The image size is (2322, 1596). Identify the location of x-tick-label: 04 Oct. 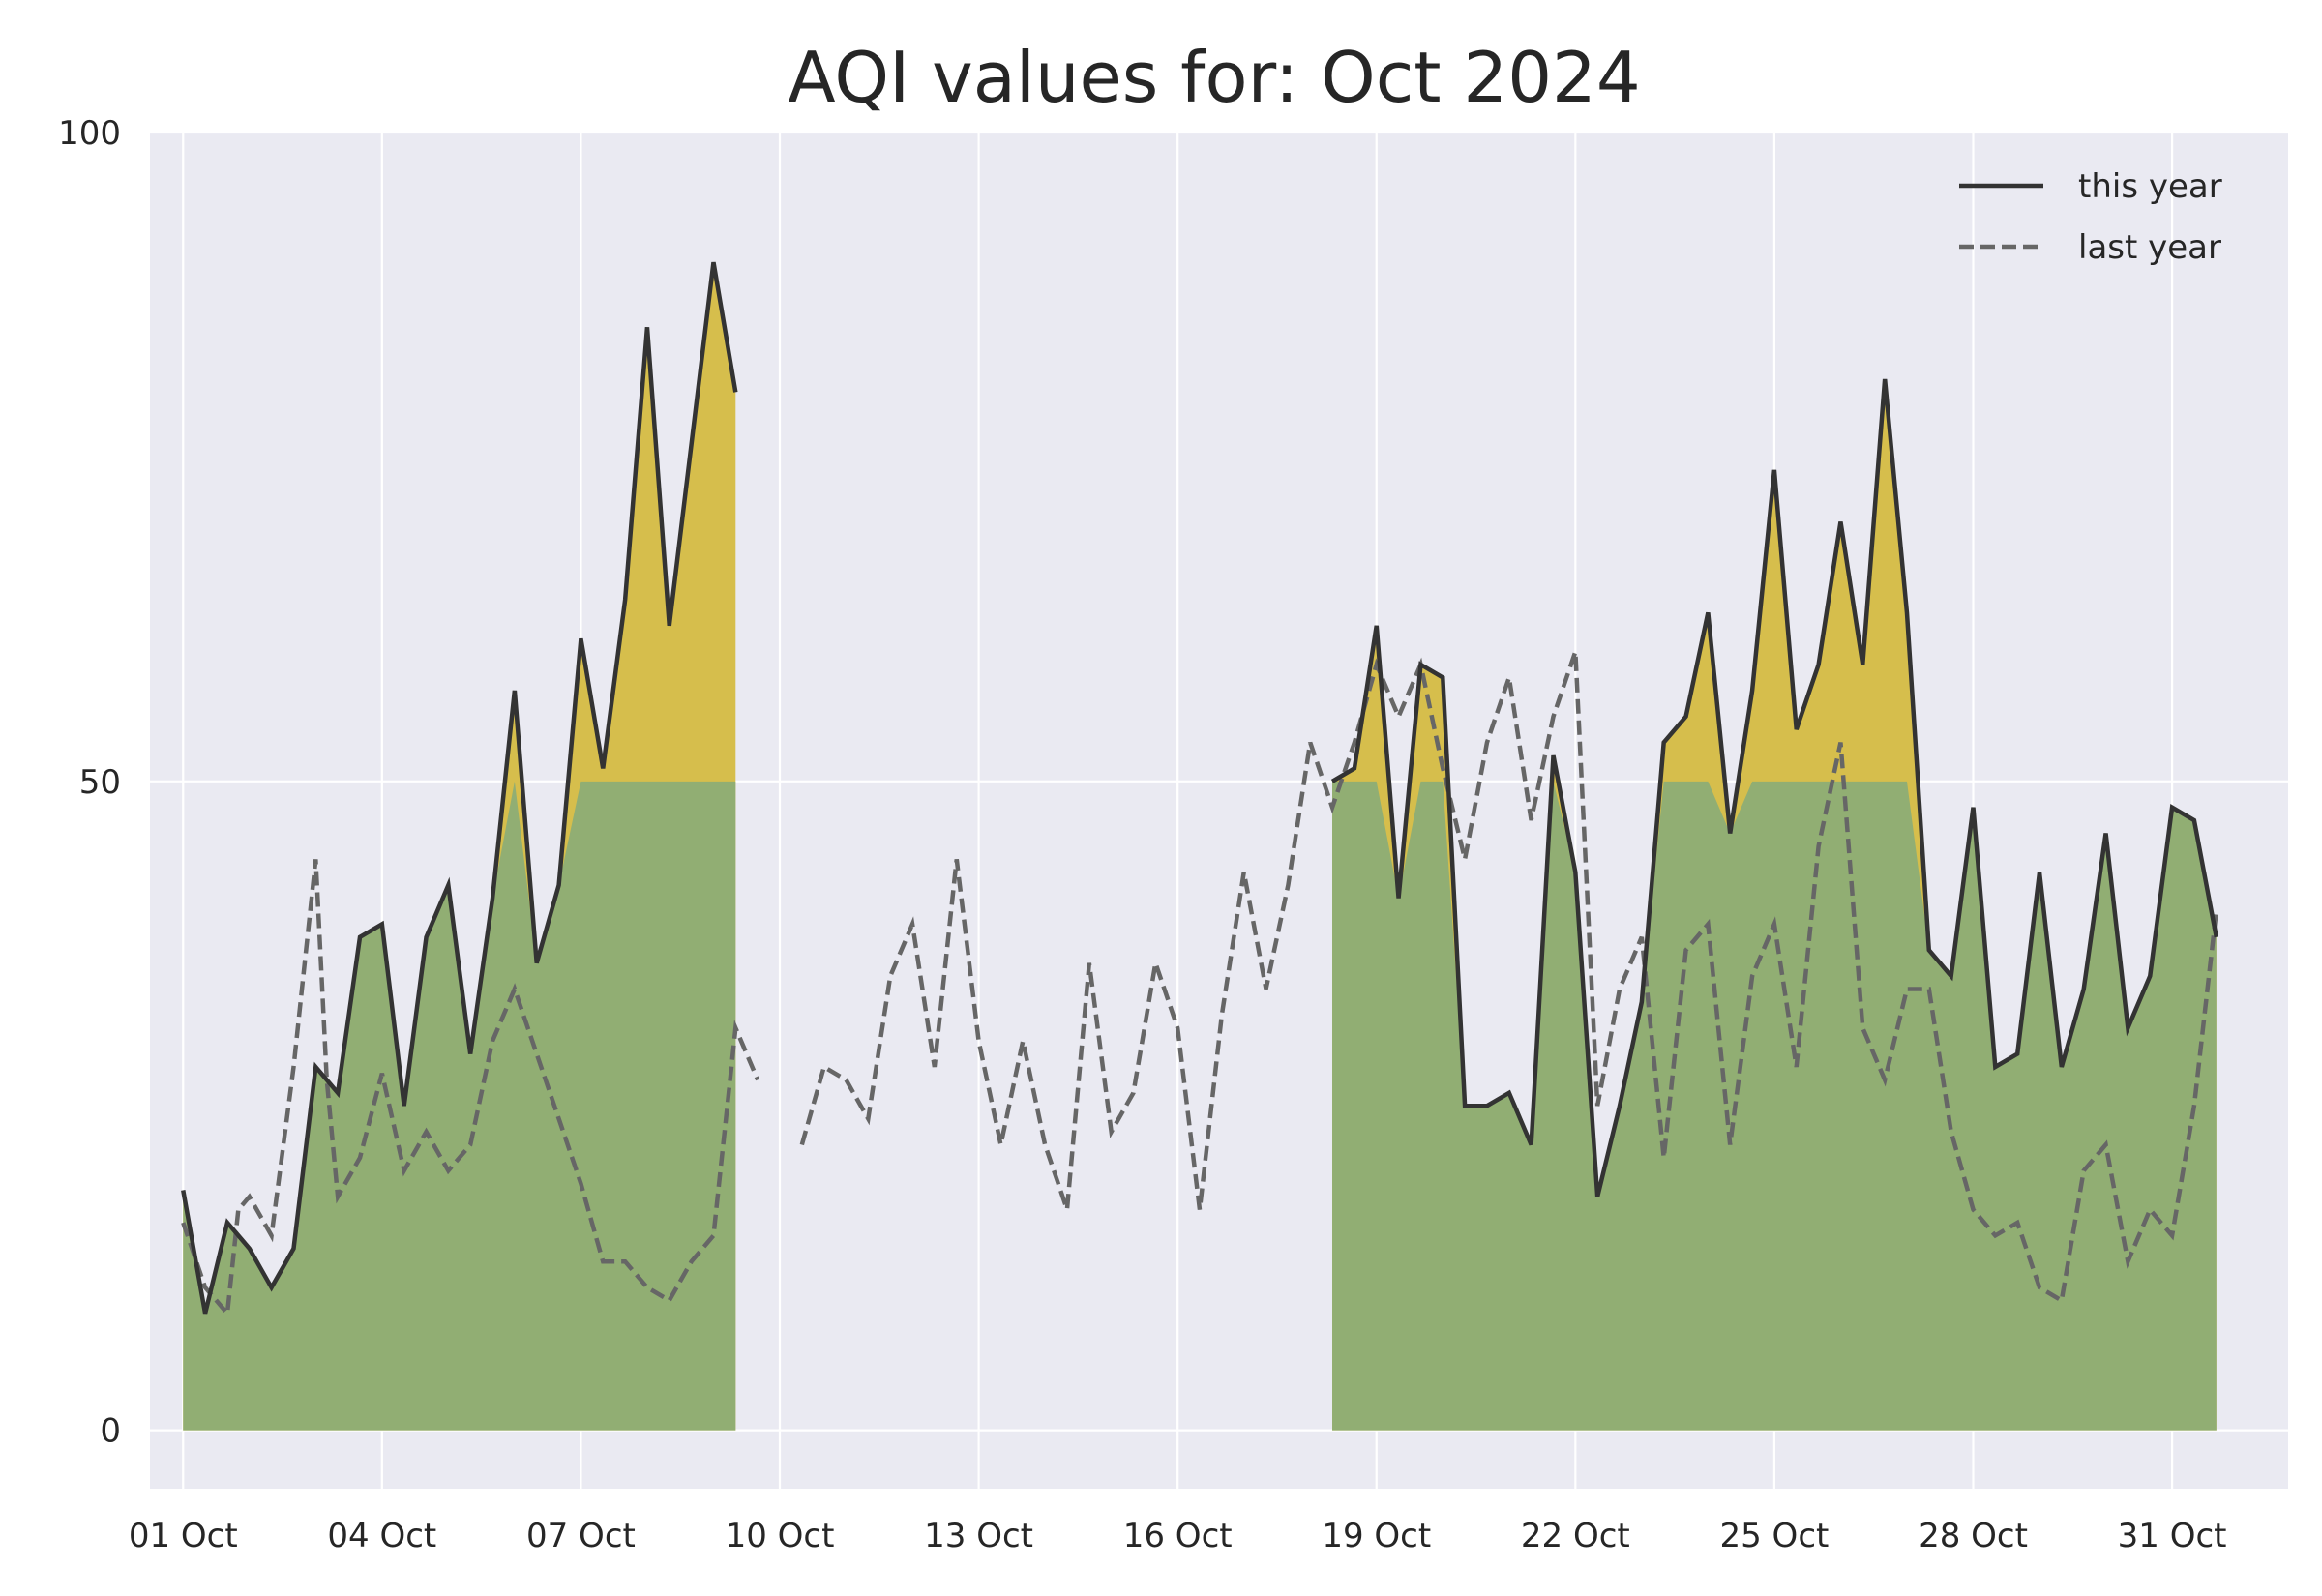
(381, 1536).